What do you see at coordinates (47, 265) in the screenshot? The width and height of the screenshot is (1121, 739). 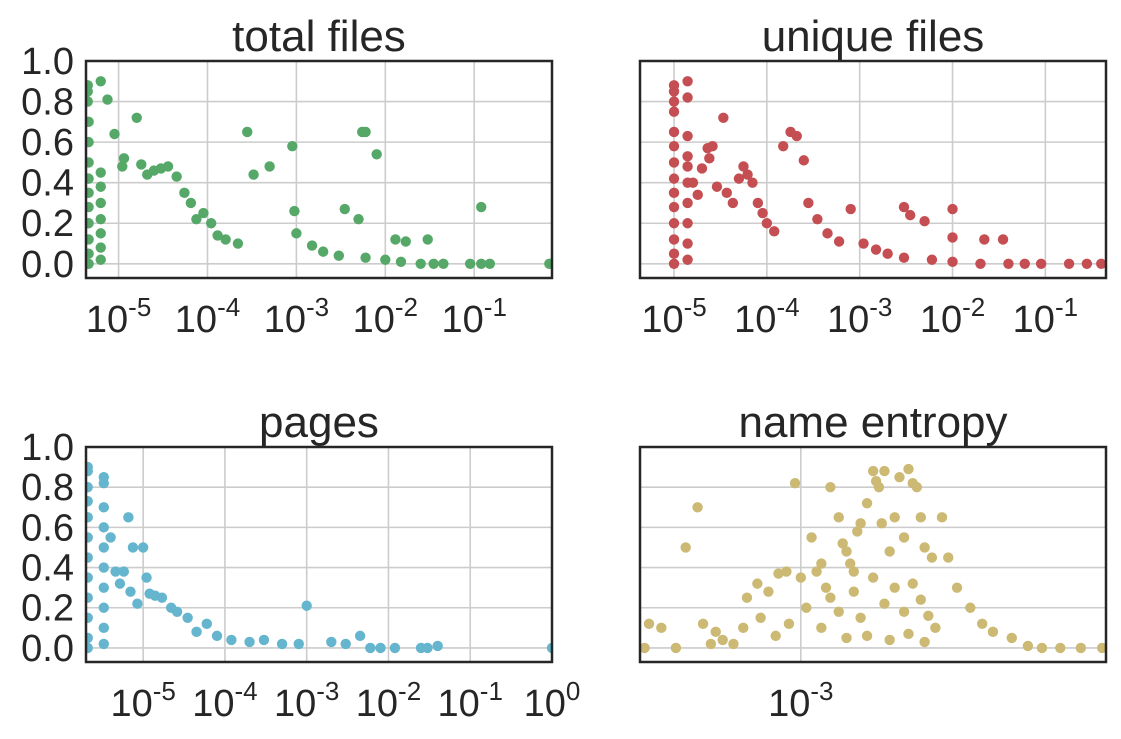 I see `y-tick-label: 0.0` at bounding box center [47, 265].